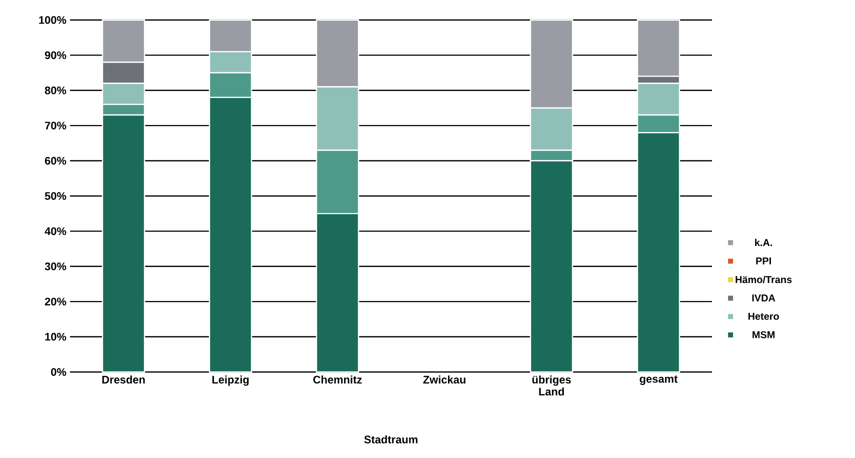 The width and height of the screenshot is (855, 458). What do you see at coordinates (55, 302) in the screenshot?
I see `y-tick-label: 20%` at bounding box center [55, 302].